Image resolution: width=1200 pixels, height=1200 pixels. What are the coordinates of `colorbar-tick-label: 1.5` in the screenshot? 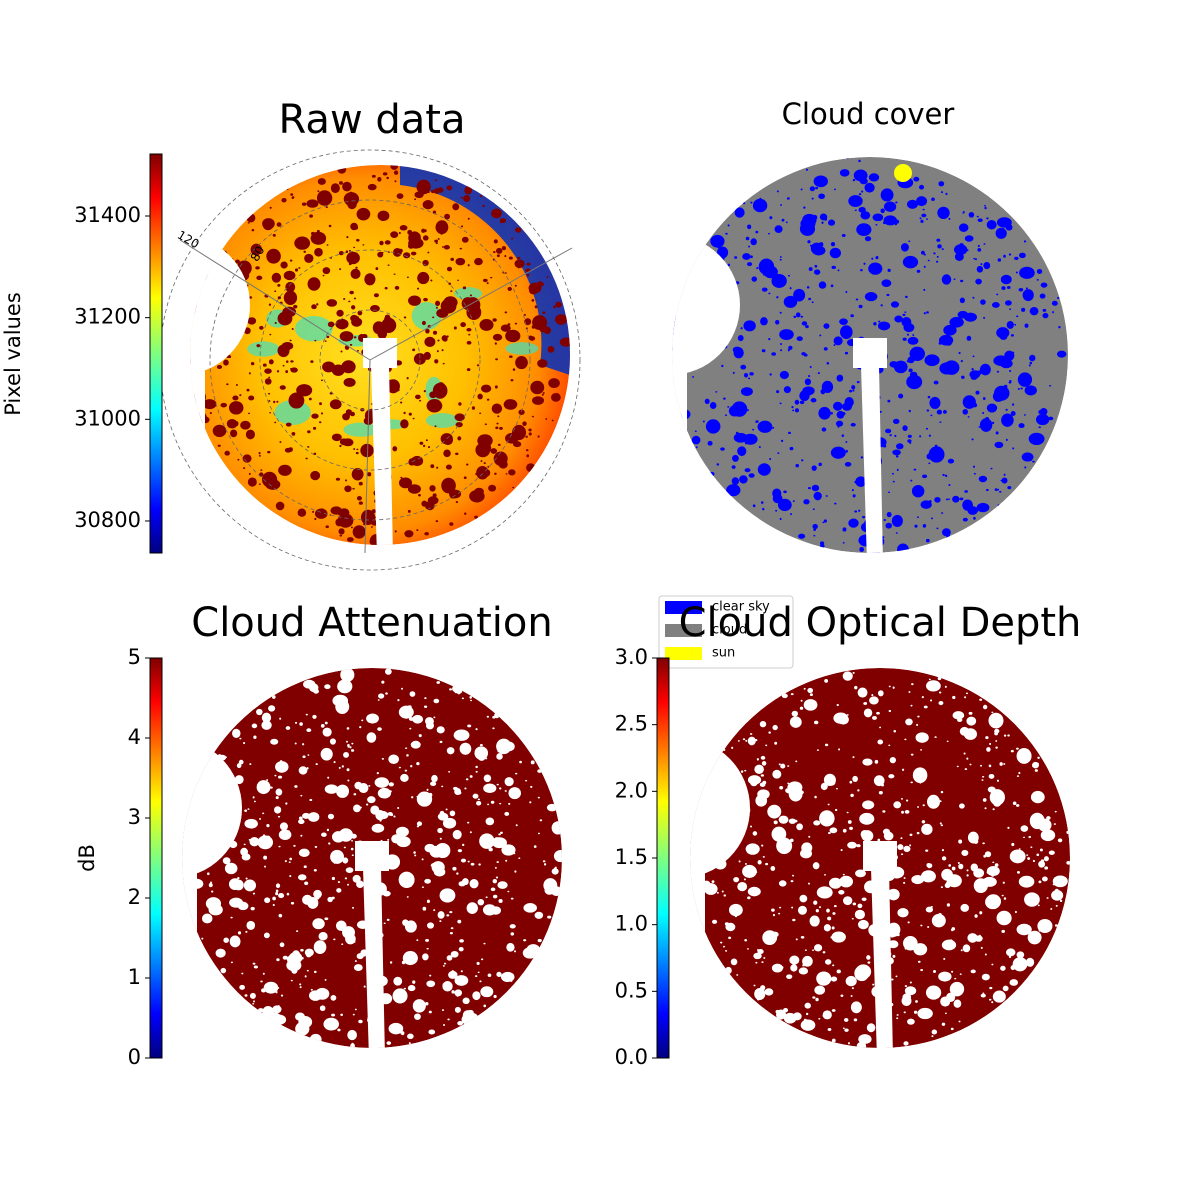 It's located at (631, 857).